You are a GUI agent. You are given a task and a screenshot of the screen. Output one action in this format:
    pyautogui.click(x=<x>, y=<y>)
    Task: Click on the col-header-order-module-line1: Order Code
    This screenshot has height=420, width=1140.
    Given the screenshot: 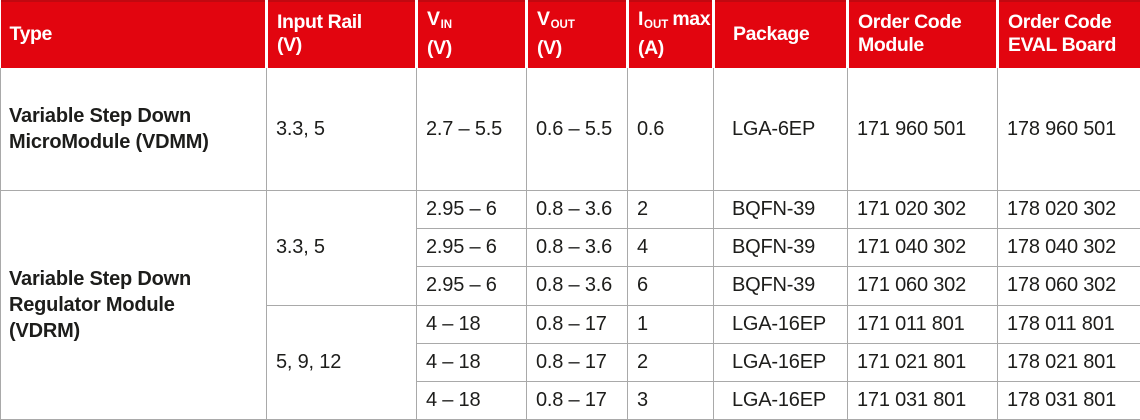 What is the action you would take?
    pyautogui.click(x=910, y=22)
    